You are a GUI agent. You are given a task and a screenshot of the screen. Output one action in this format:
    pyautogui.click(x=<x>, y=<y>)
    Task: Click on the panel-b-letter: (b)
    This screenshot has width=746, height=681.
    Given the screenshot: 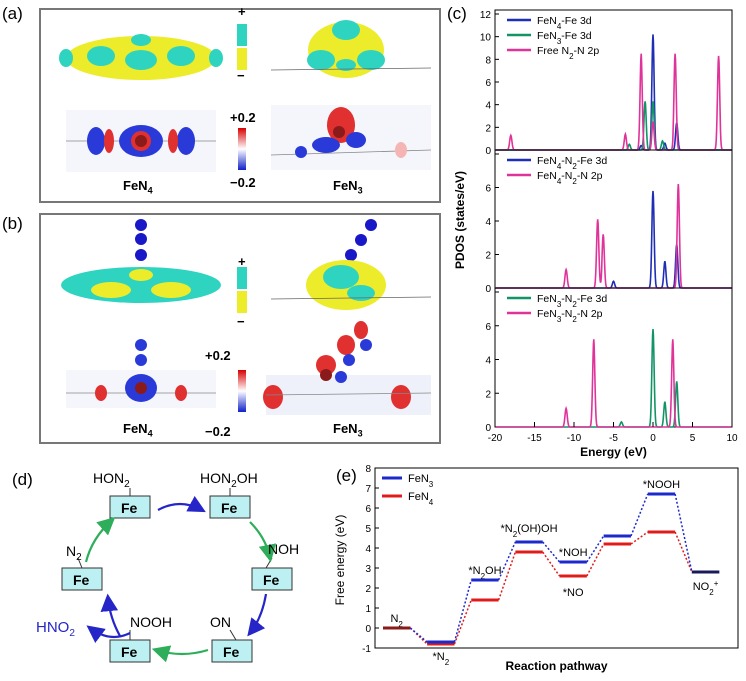 What is the action you would take?
    pyautogui.click(x=12, y=223)
    